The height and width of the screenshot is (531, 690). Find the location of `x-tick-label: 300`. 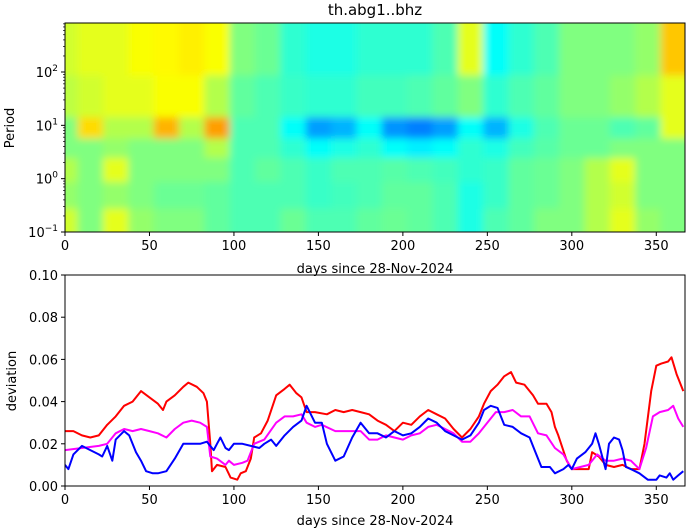

x-tick-label: 300 is located at coordinates (571, 246).